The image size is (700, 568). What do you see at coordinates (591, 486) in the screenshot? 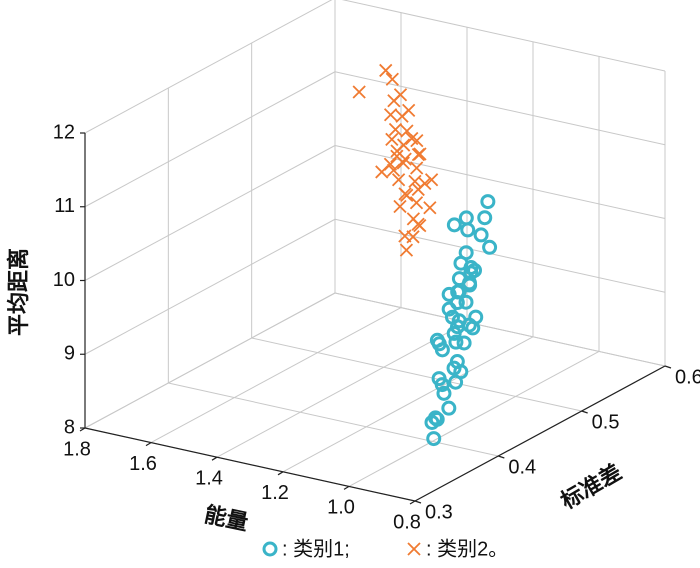
I see `y-axis-title: 标准差` at bounding box center [591, 486].